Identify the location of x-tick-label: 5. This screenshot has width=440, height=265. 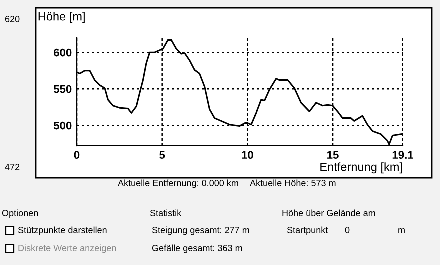
(163, 155).